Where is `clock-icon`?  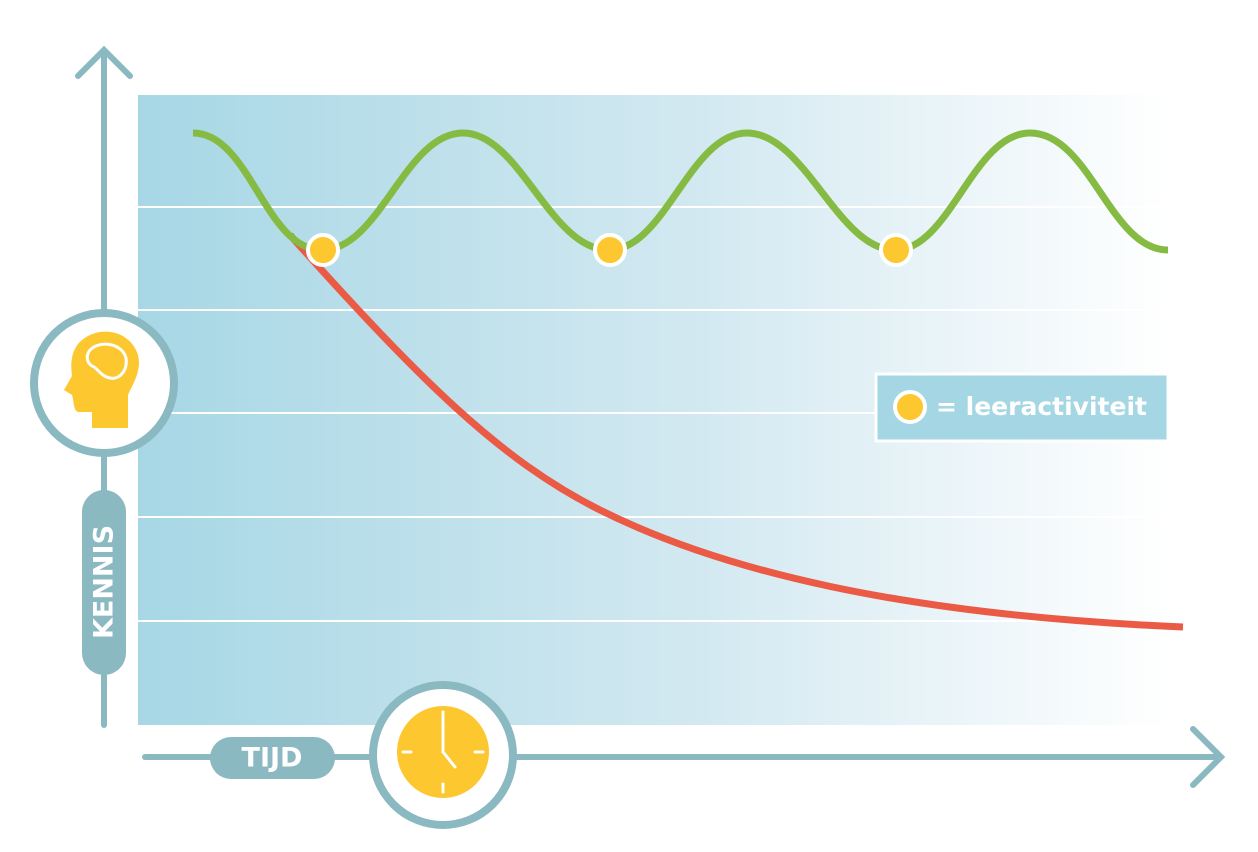 clock-icon is located at coordinates (443, 755).